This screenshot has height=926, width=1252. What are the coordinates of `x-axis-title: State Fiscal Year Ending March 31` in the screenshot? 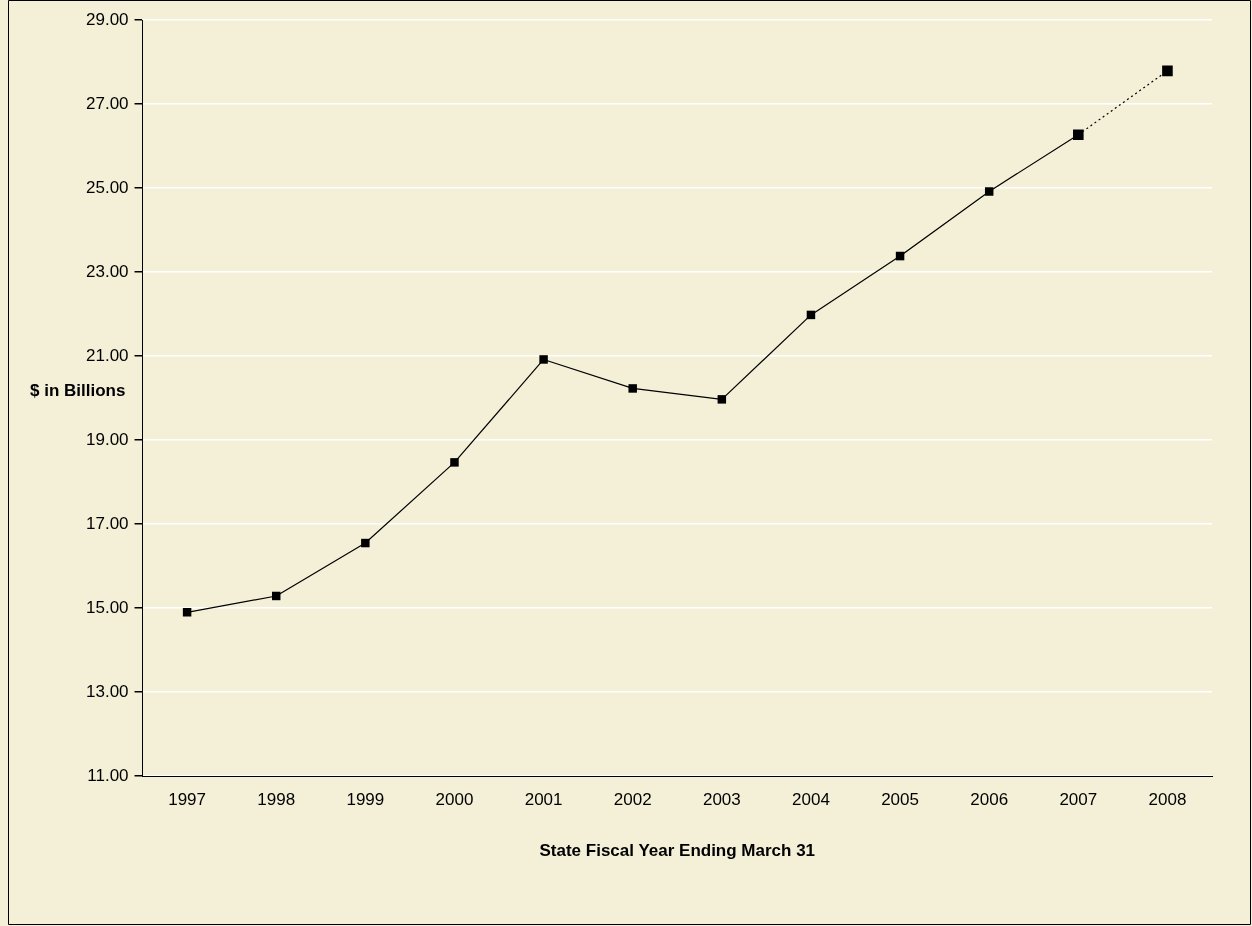 It's located at (677, 851).